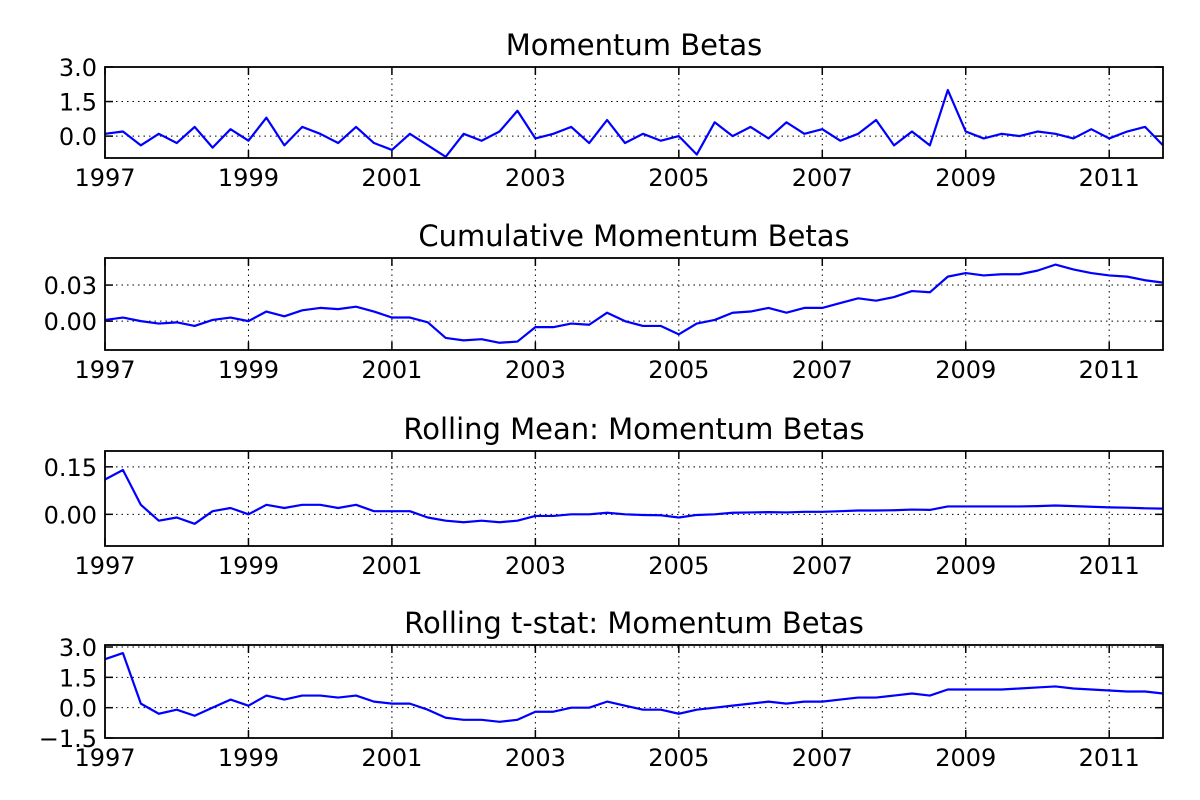  What do you see at coordinates (70, 468) in the screenshot?
I see `y-tick-label: 0.15` at bounding box center [70, 468].